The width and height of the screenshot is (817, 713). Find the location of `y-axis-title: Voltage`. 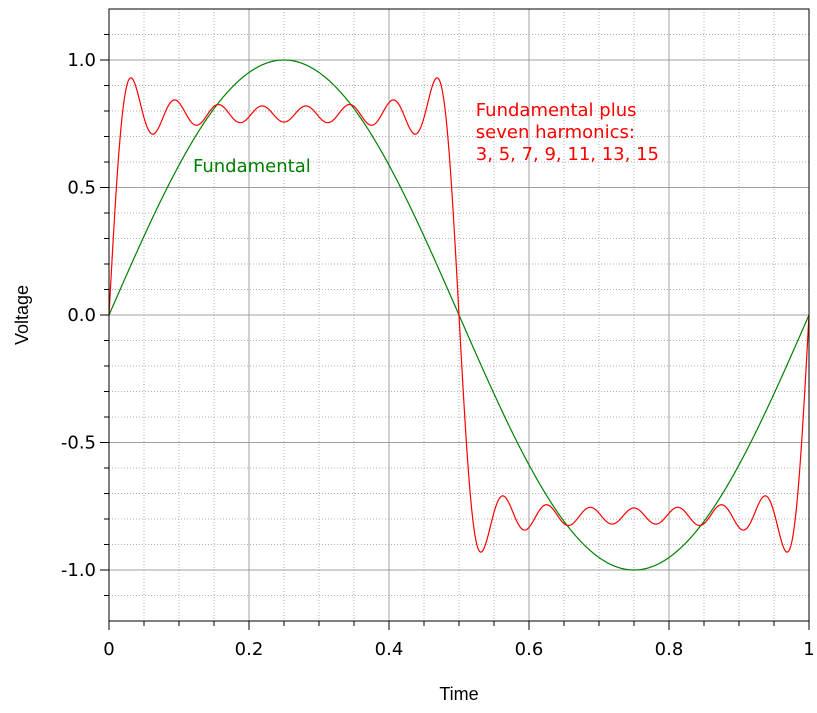

y-axis-title: Voltage is located at coordinates (22, 315).